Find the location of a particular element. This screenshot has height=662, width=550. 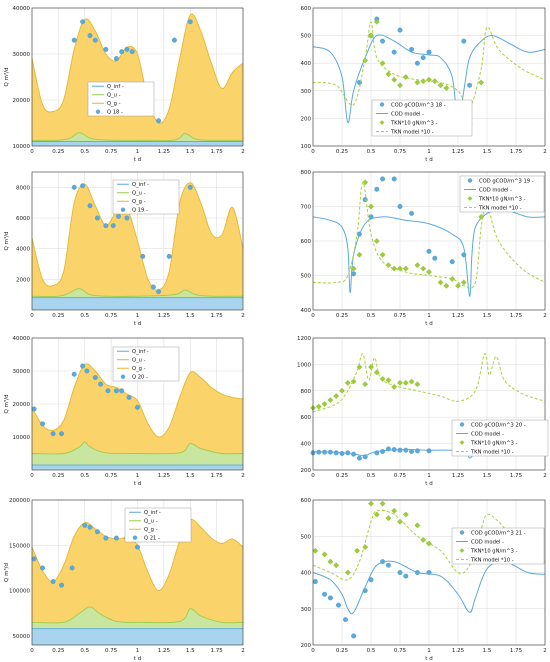

area-q-inf- is located at coordinates (137, 80).